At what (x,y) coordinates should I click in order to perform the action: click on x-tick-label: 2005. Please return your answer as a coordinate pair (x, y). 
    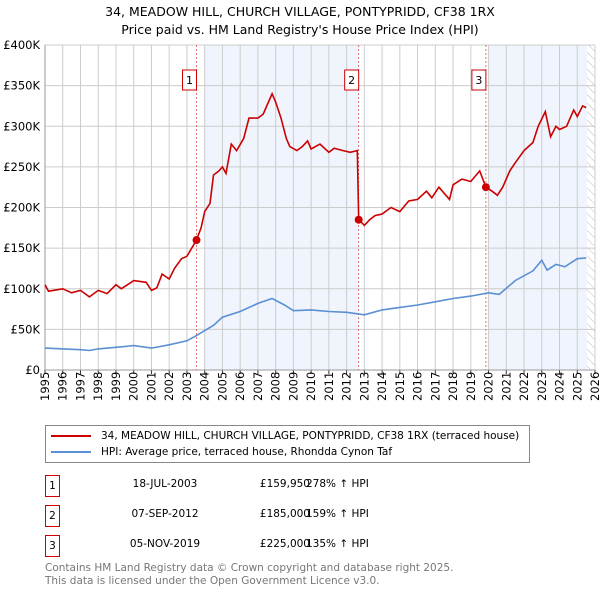
    Looking at the image, I should click on (222, 386).